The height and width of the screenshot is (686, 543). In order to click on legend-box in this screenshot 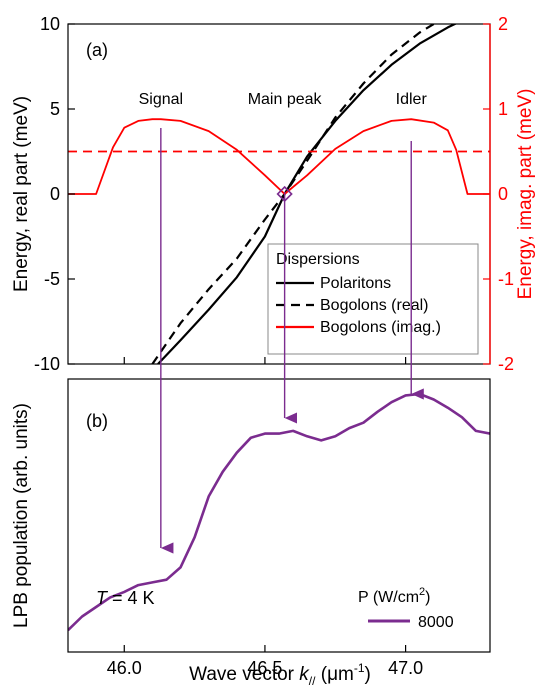, I will do `click(373, 299)`.